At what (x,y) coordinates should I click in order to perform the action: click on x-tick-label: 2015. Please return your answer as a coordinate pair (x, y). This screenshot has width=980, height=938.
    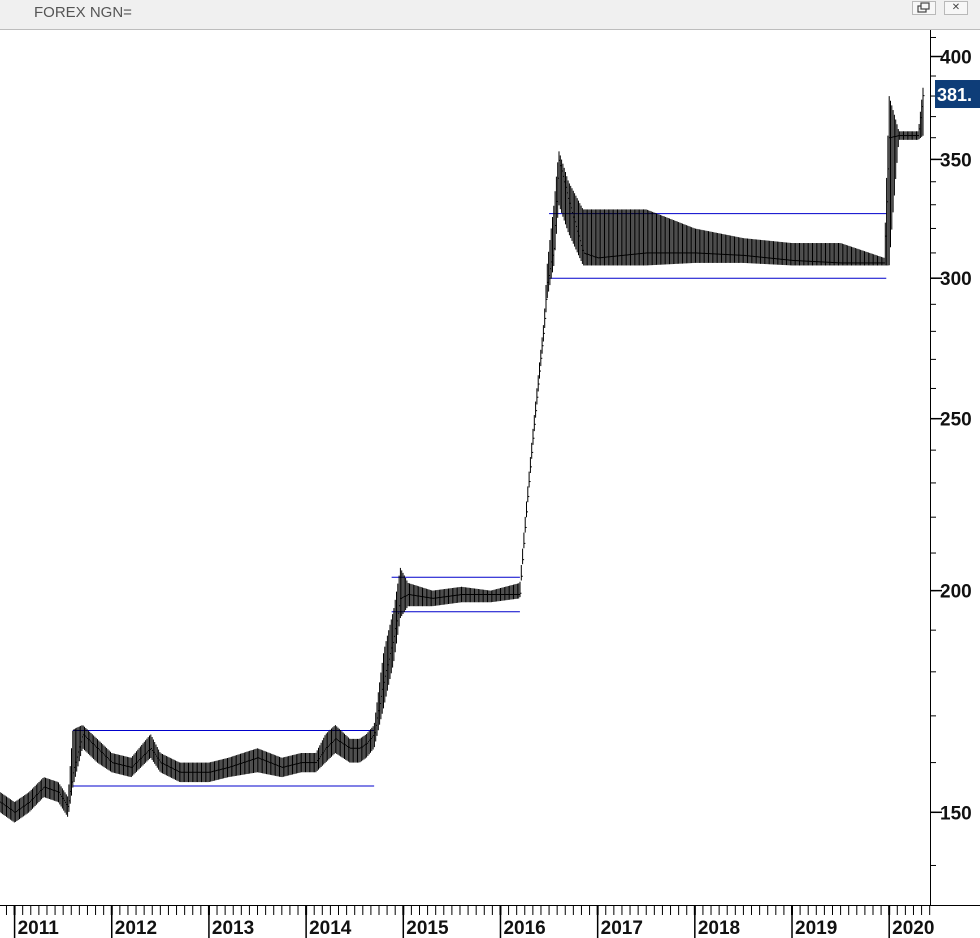
    Looking at the image, I should click on (427, 928).